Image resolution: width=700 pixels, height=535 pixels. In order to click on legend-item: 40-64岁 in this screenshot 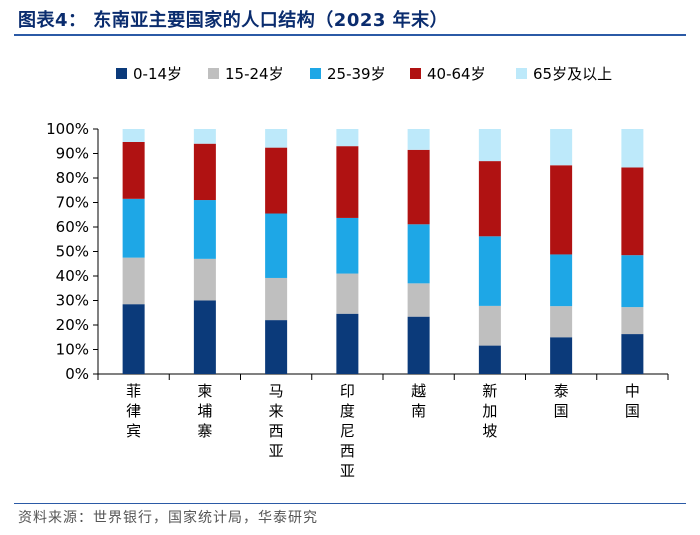, I will do `click(448, 74)`.